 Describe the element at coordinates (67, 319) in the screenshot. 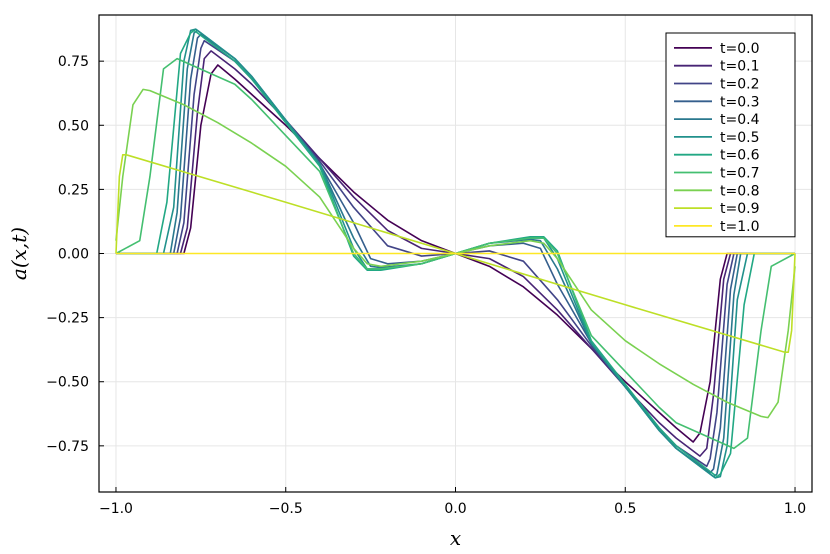

I see `y-tick-label: −0.25` at that location.